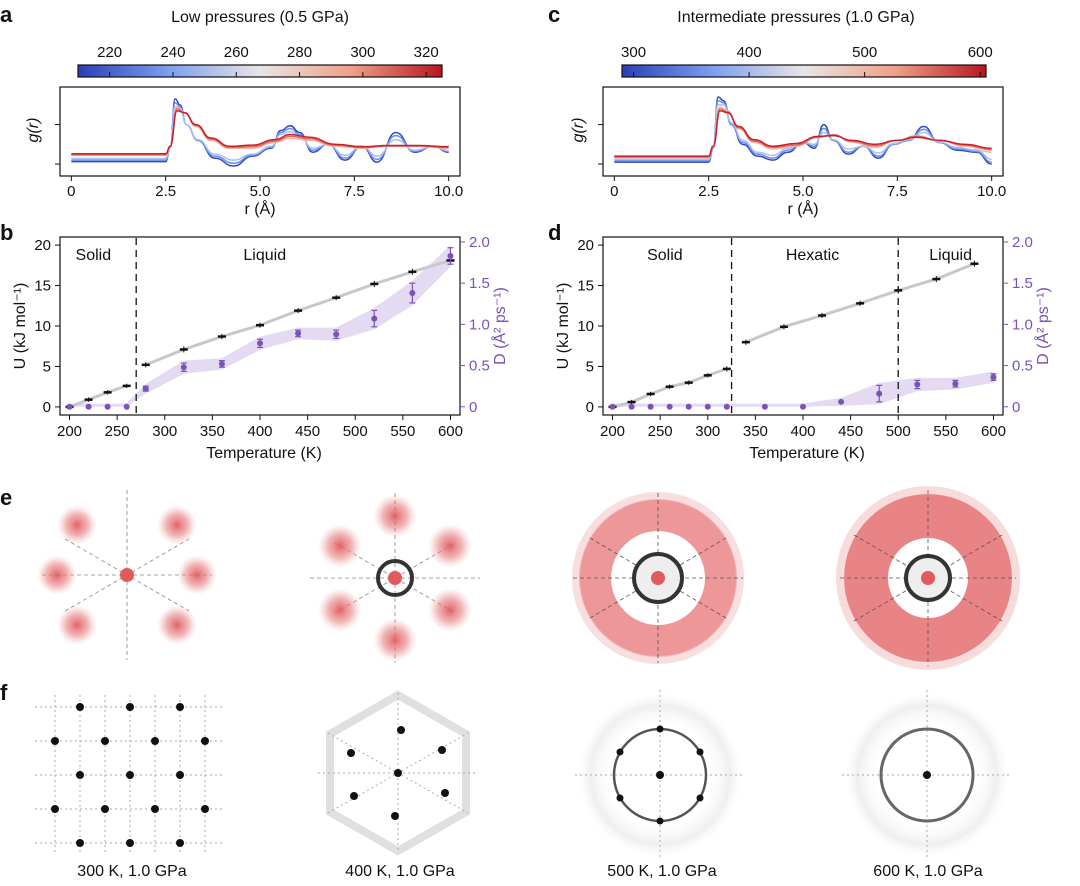 Image resolution: width=1080 pixels, height=886 pixels. I want to click on panel-label-f: f, so click(4, 692).